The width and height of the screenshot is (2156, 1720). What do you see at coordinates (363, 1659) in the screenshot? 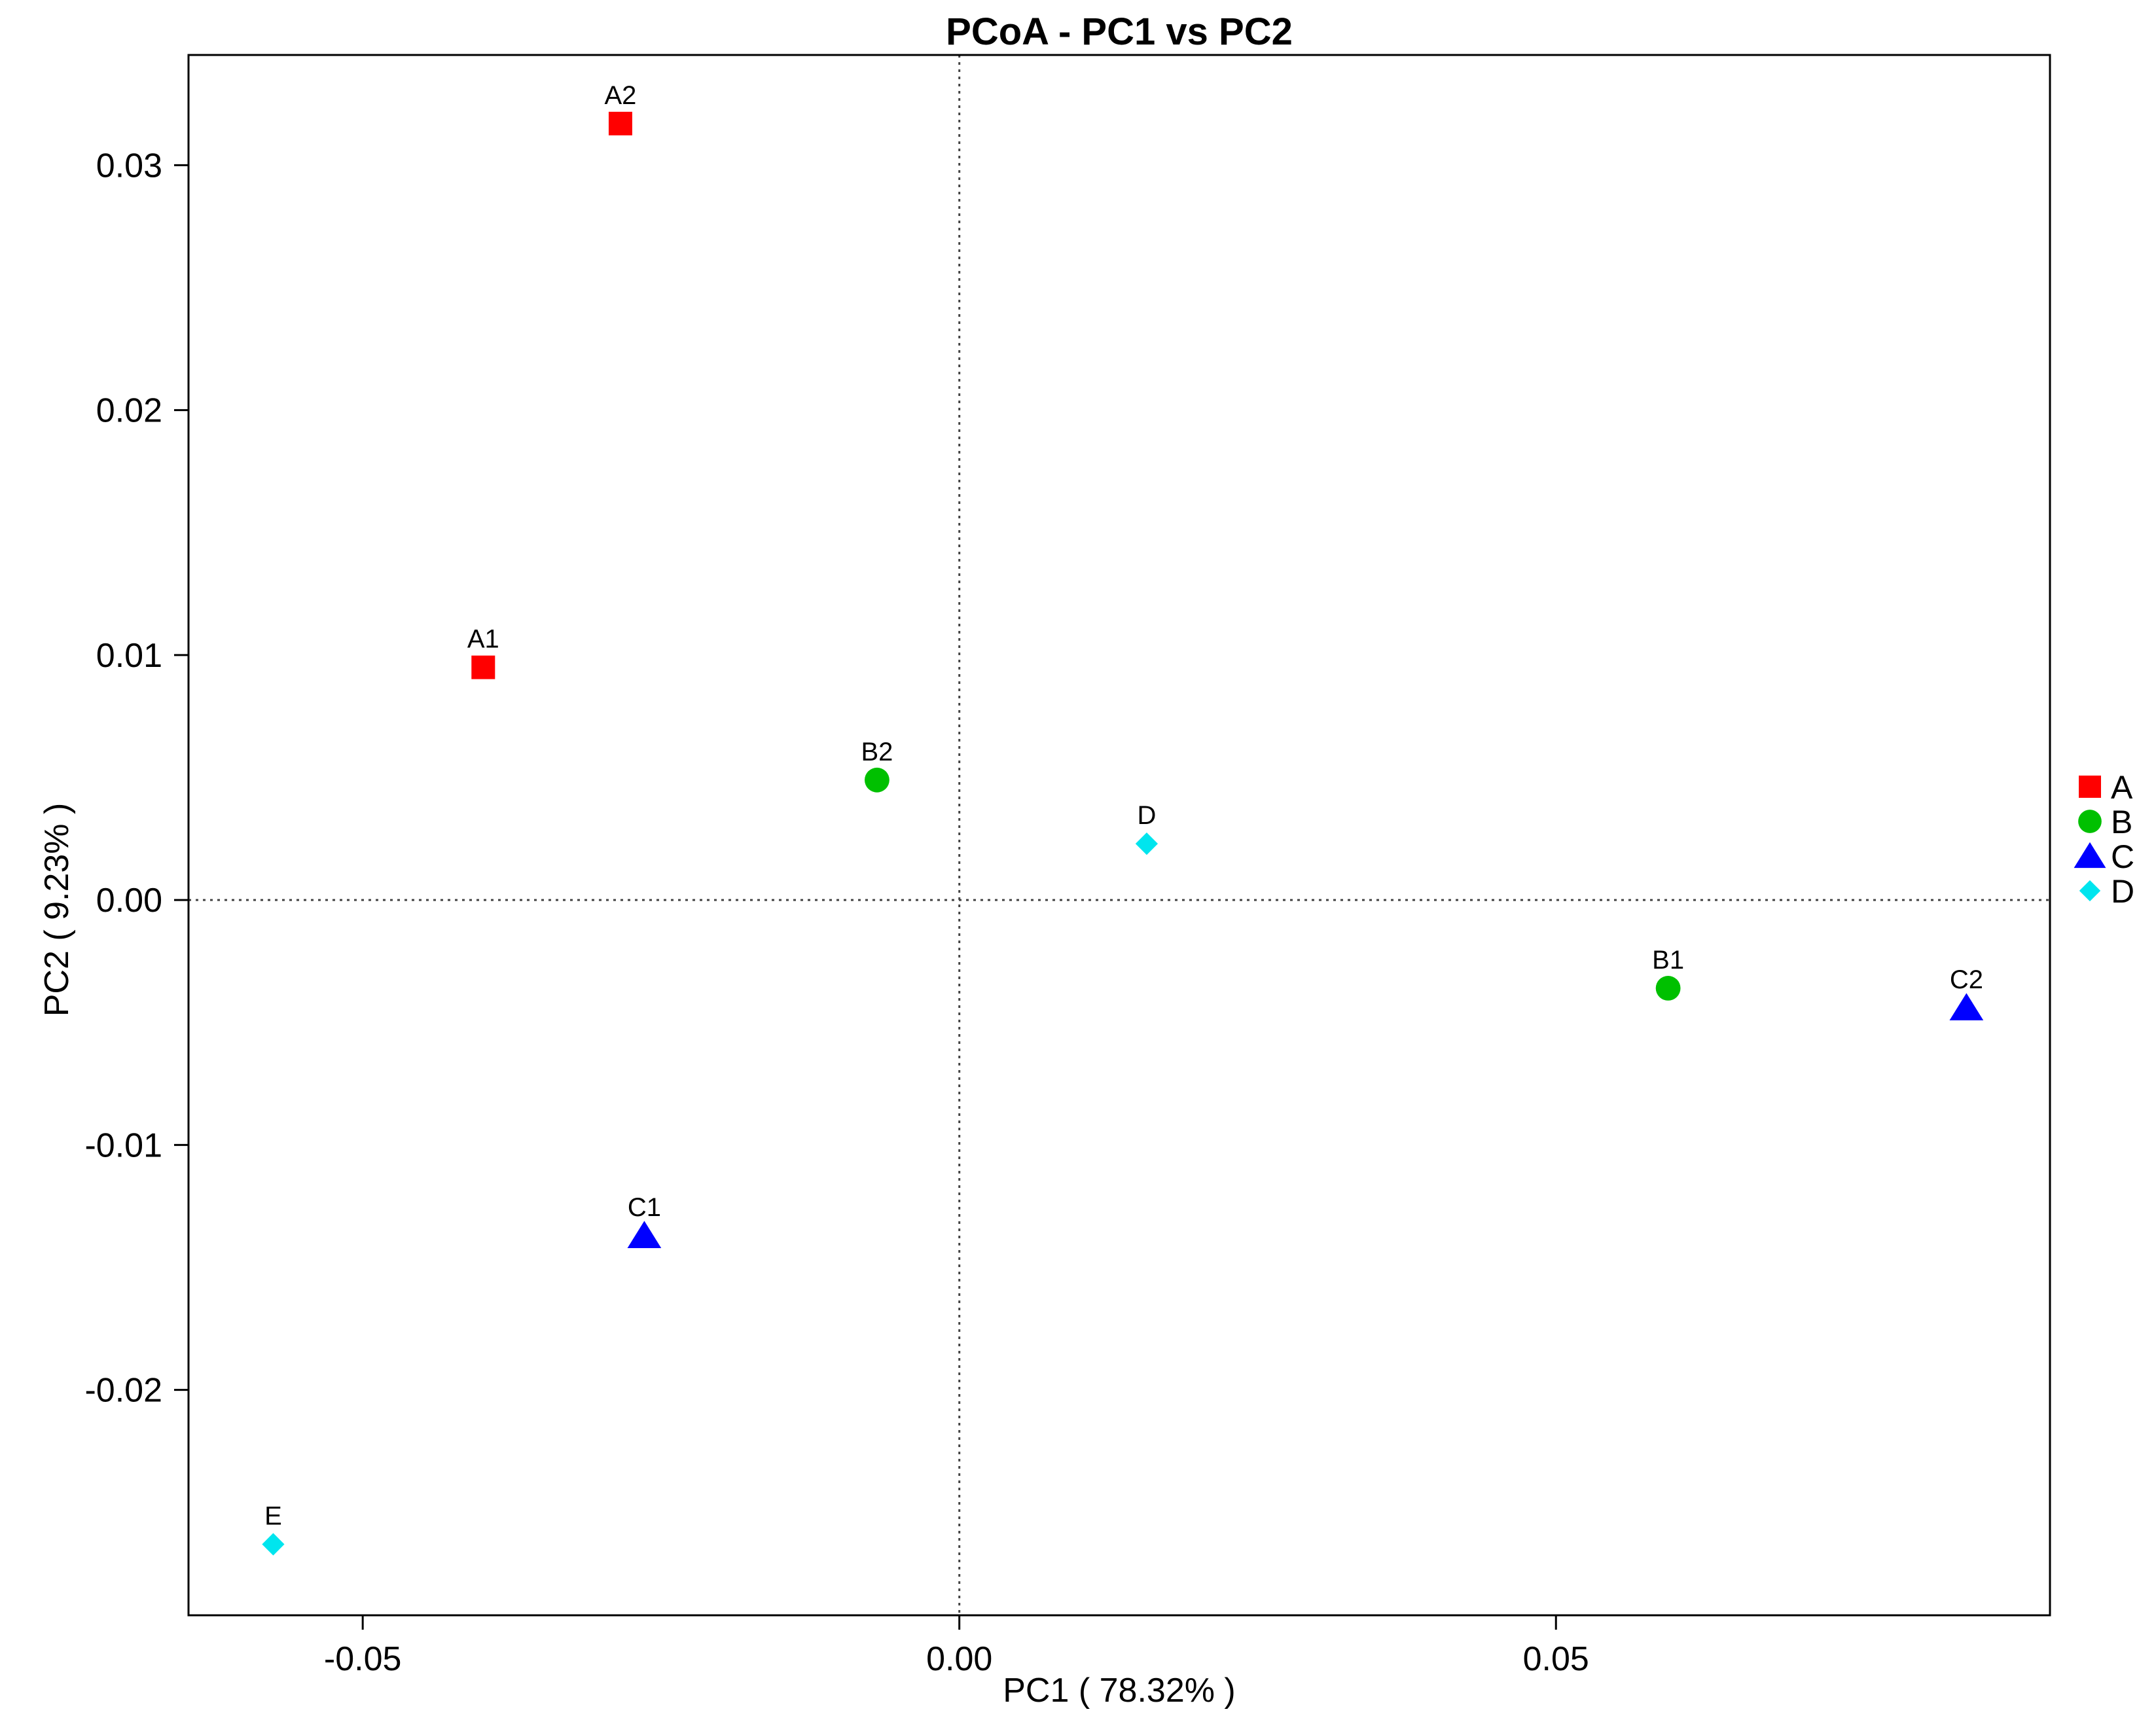
I see `x-tick-label: -0.05` at bounding box center [363, 1659].